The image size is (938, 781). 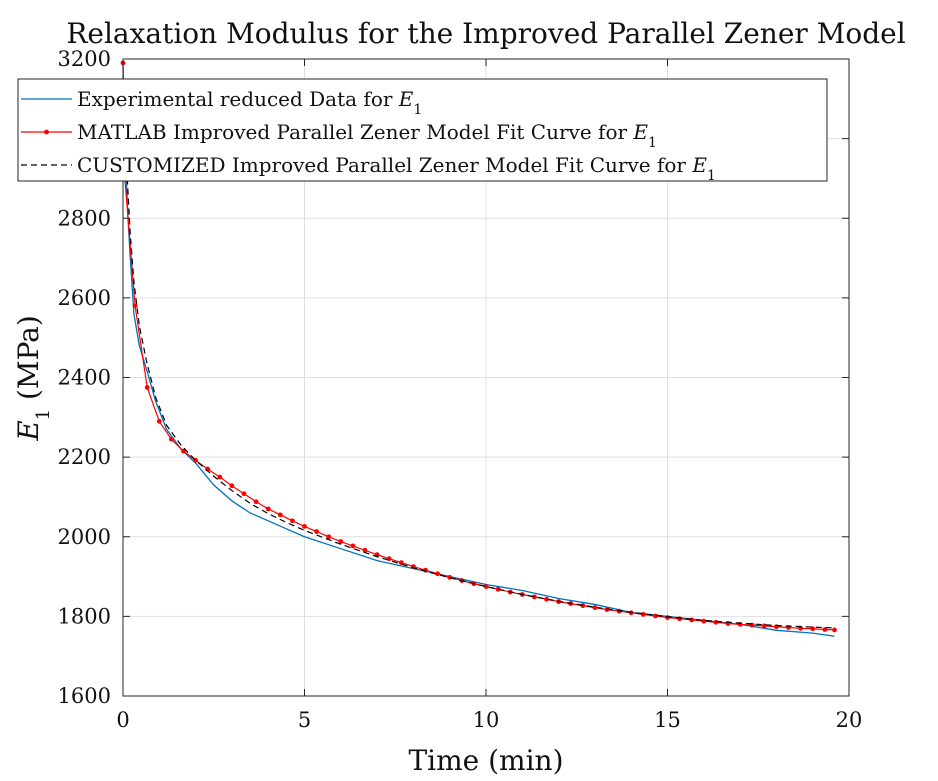 I want to click on y-axis-label: E1 (MPa), so click(x=33, y=378).